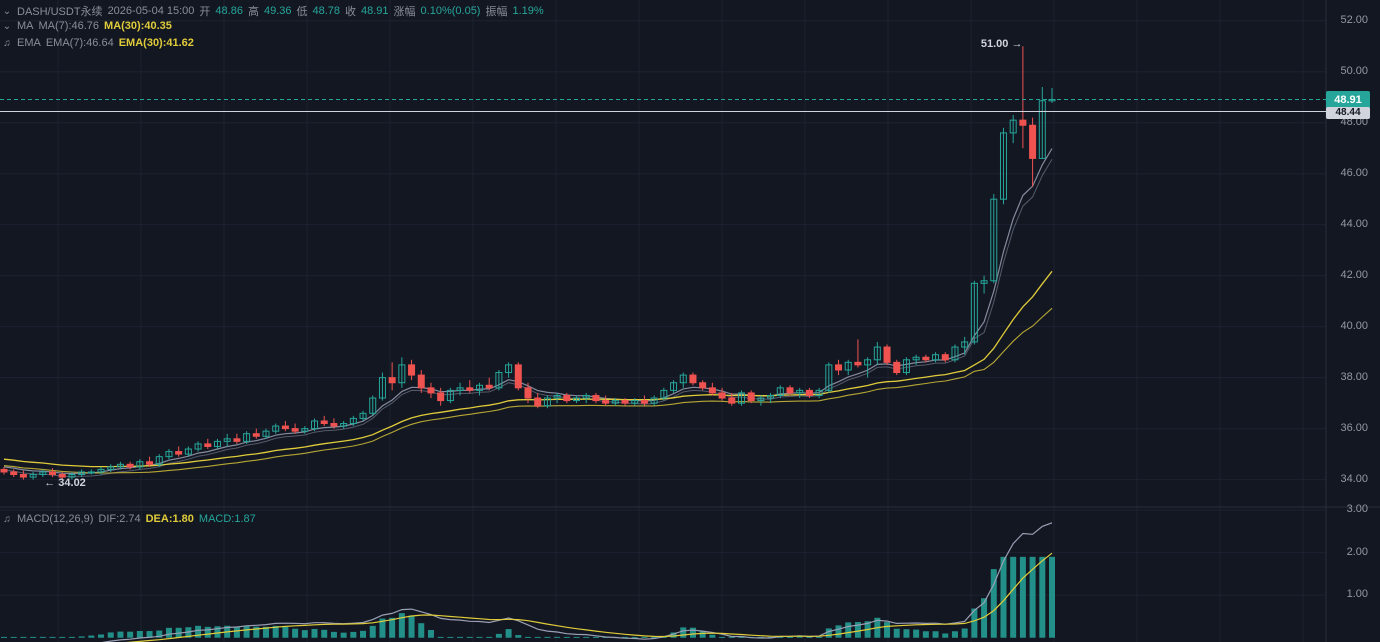  I want to click on open-value: 48.86, so click(229, 11).